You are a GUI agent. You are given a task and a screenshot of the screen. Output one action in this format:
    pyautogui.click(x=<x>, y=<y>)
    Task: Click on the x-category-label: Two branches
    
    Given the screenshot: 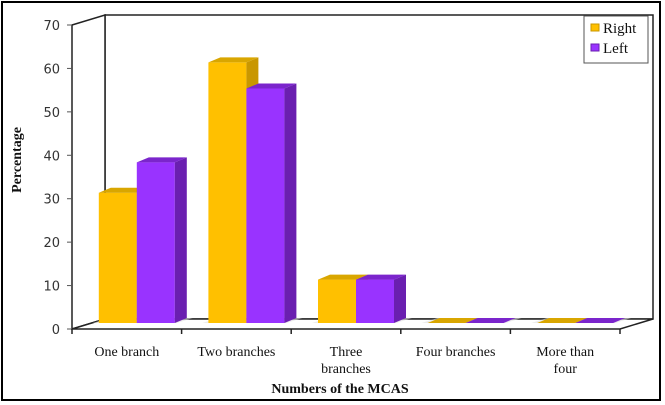 What is the action you would take?
    pyautogui.click(x=236, y=352)
    